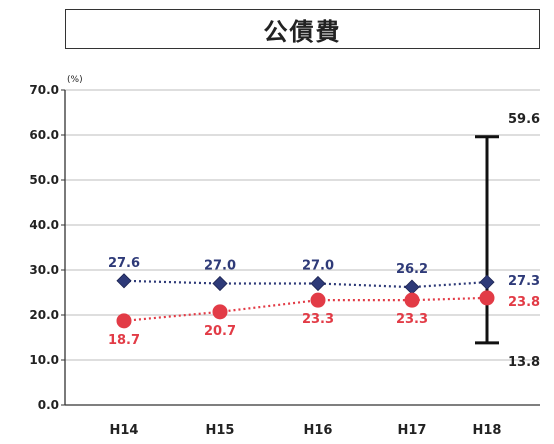 The width and height of the screenshot is (554, 444). Describe the element at coordinates (487, 430) in the screenshot. I see `x-tick-label: H18` at that location.